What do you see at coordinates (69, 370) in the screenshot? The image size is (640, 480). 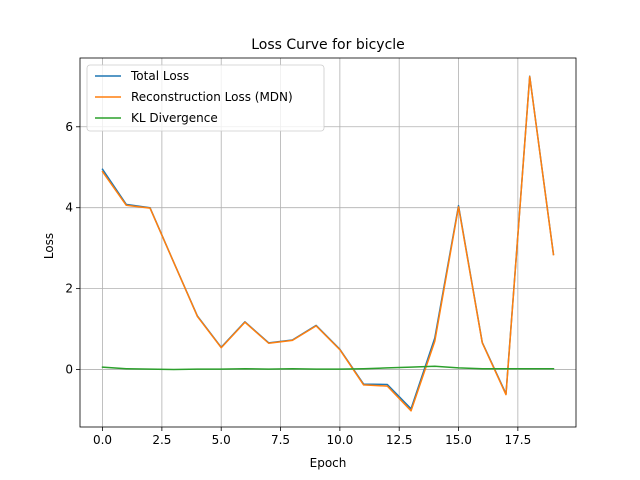 I see `y-tick-label: 0` at bounding box center [69, 370].